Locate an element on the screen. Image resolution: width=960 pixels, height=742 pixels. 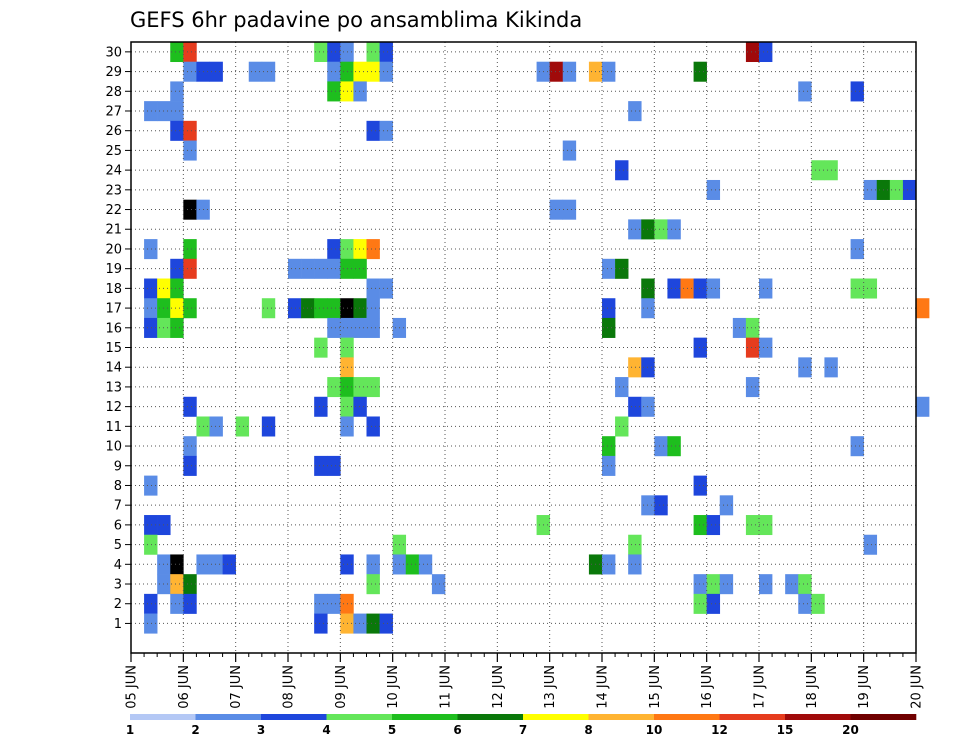
colorbar-tick-label: 6 is located at coordinates (457, 730).